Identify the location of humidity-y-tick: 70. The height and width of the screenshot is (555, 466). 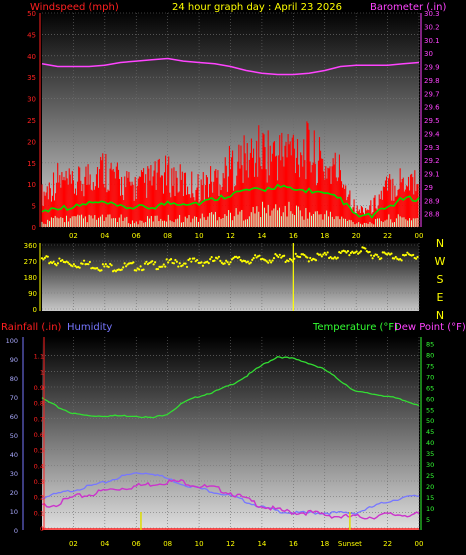
(14, 398).